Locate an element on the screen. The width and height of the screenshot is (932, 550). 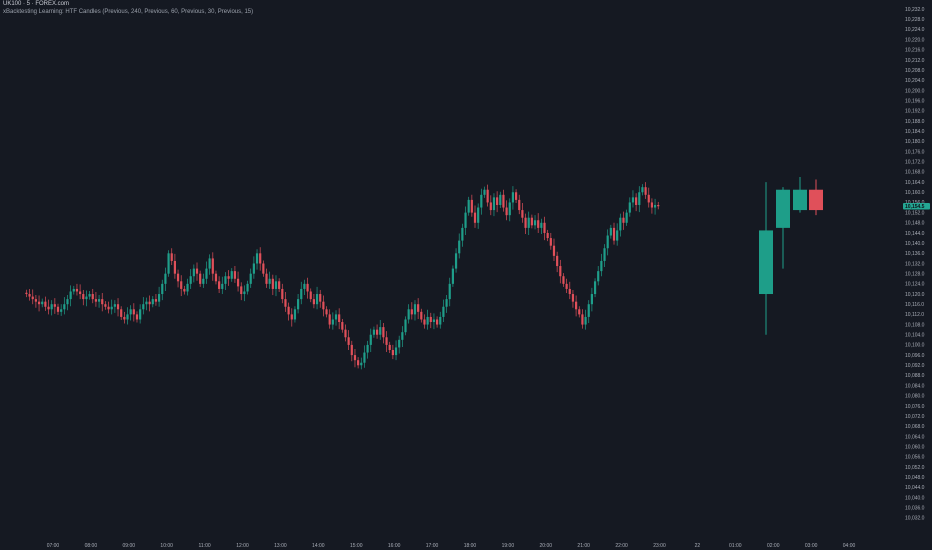
price-axis-label: 10,076.0 is located at coordinates (915, 407).